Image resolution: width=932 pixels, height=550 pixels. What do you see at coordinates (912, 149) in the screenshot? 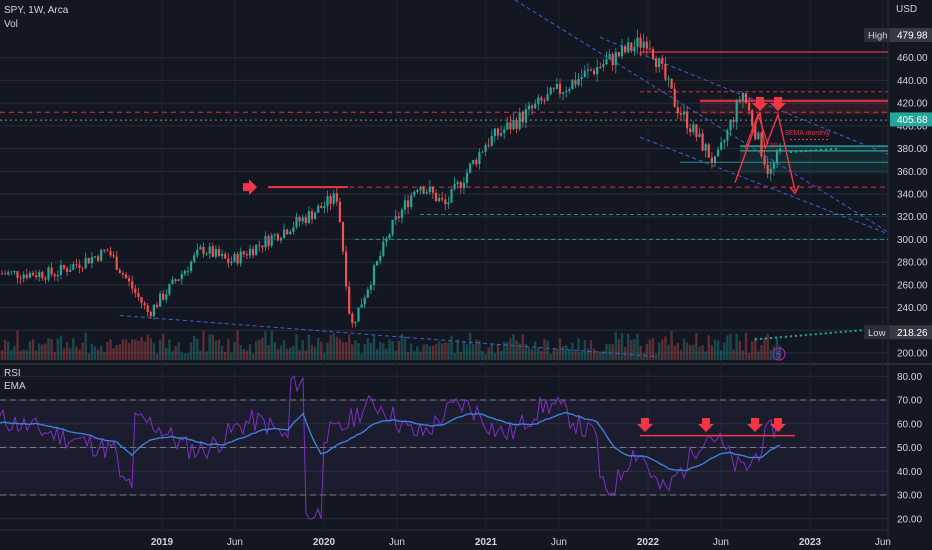
I see `price-tick-label: 380.00` at bounding box center [912, 149].